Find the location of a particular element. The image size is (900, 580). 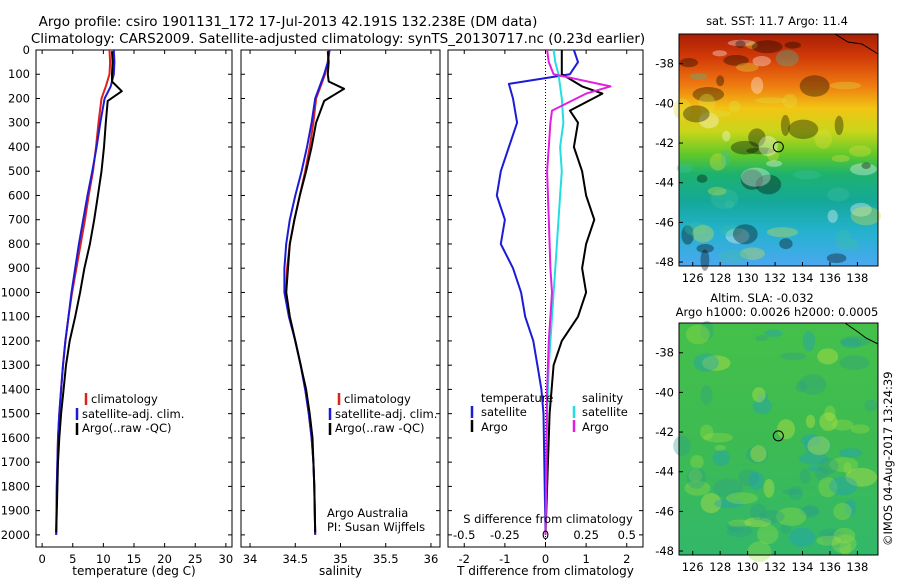

series-line-temperature-argo is located at coordinates (574, 292).